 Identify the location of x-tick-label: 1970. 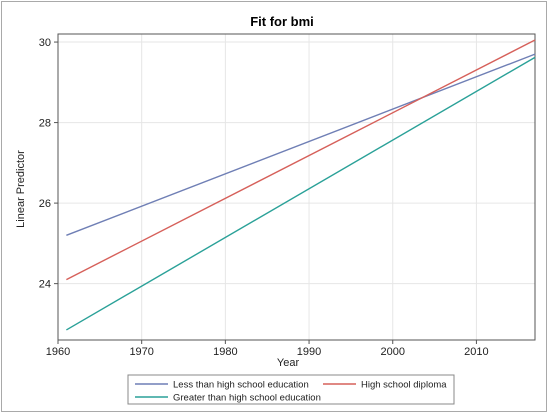
(141, 352).